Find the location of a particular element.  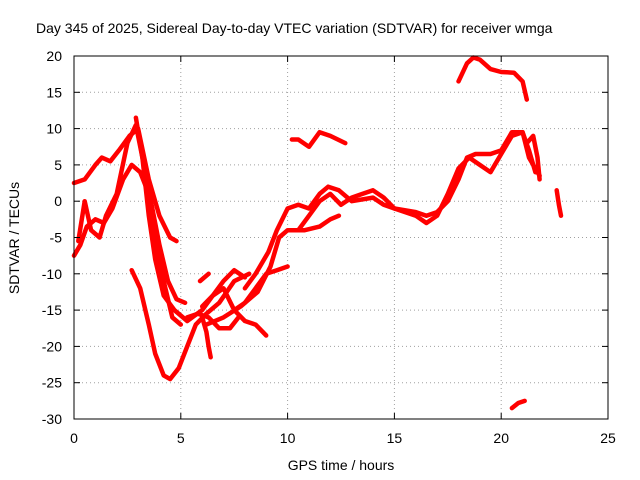

y-tick-label: -25 is located at coordinates (52, 383).